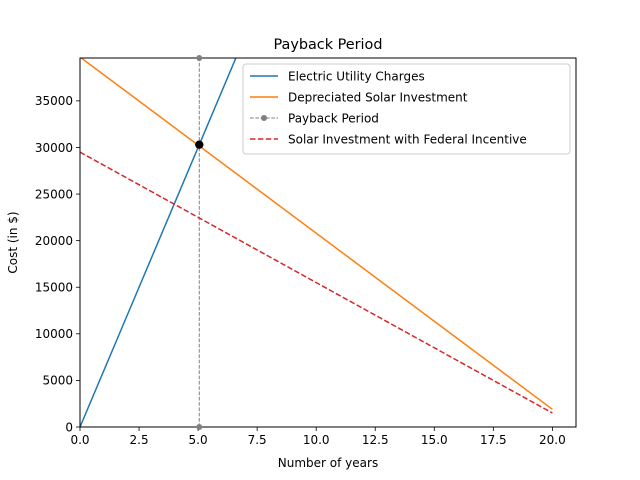 This screenshot has height=480, width=640. Describe the element at coordinates (54, 194) in the screenshot. I see `y-tick-label: 25000` at that location.